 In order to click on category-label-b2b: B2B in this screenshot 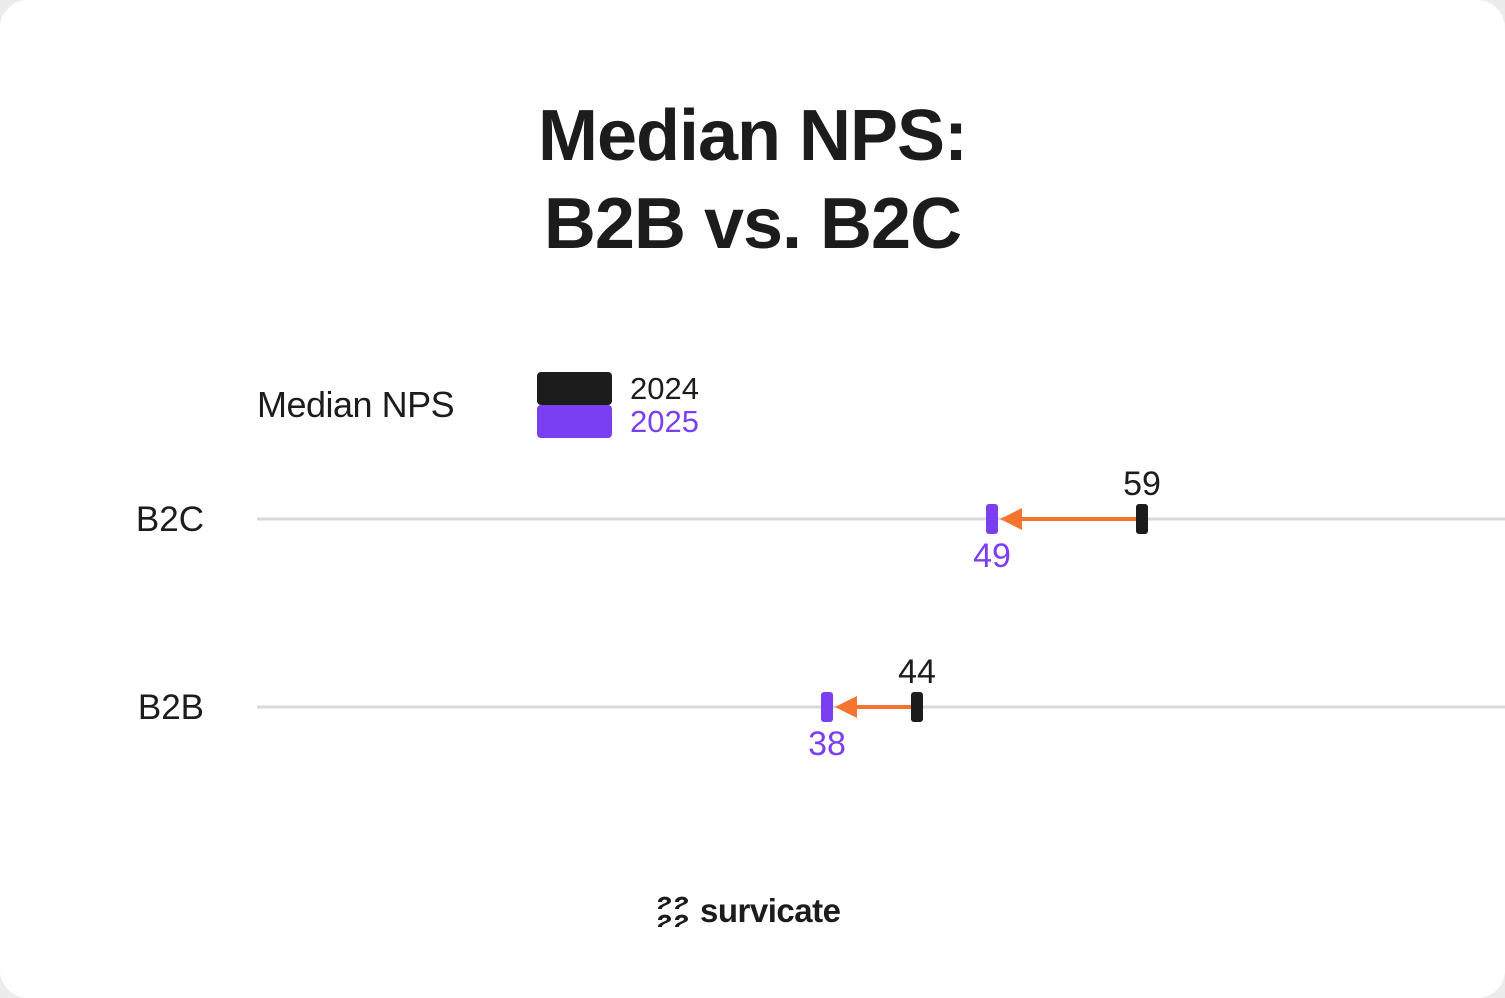, I will do `click(171, 707)`.